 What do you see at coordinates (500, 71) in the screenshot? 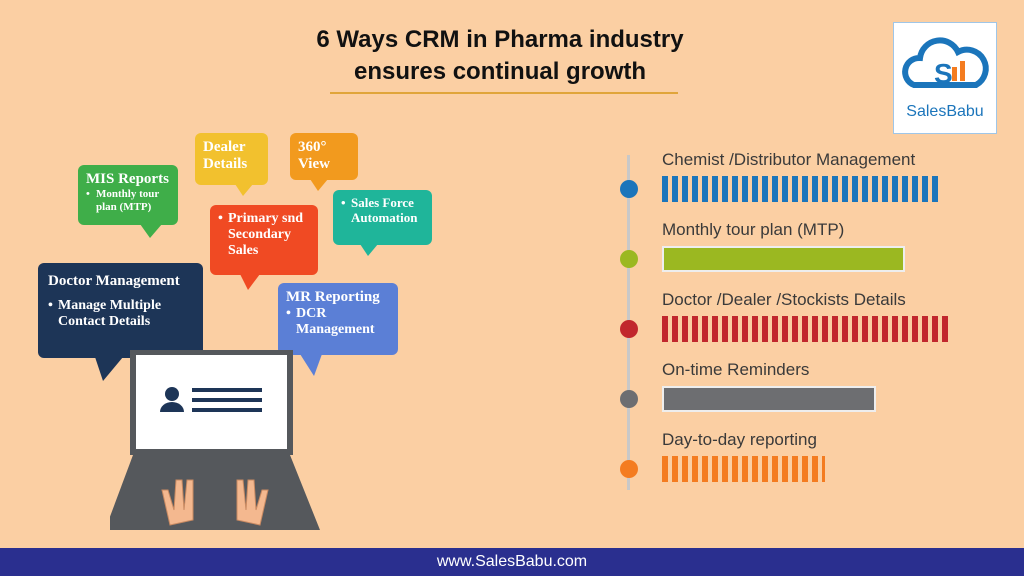
I see `title-line: ensures continual growth` at bounding box center [500, 71].